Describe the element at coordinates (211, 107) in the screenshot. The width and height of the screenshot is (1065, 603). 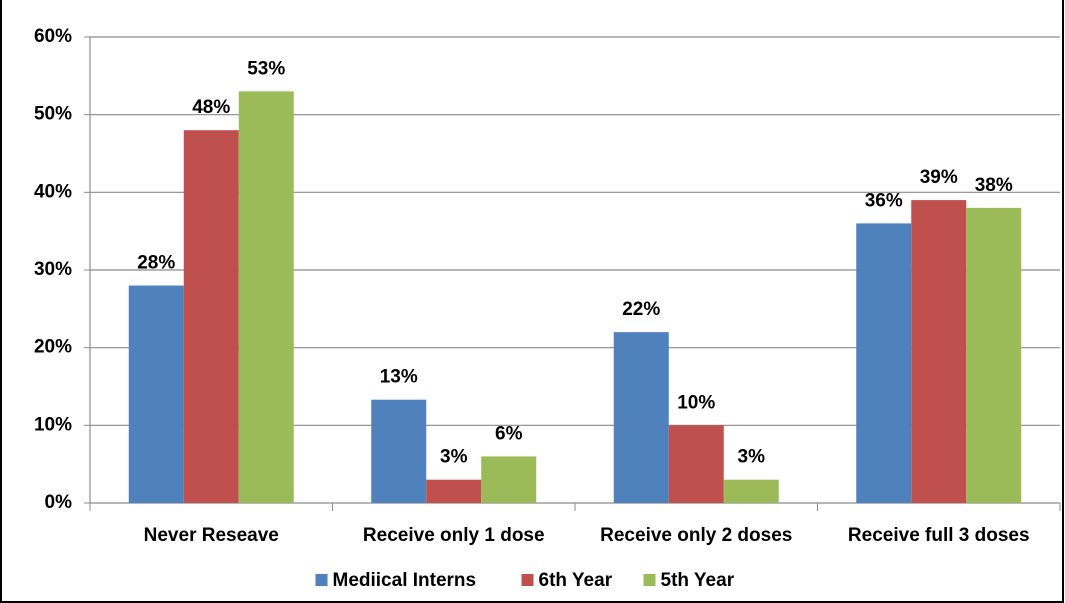
I see `data-label: 48%` at that location.